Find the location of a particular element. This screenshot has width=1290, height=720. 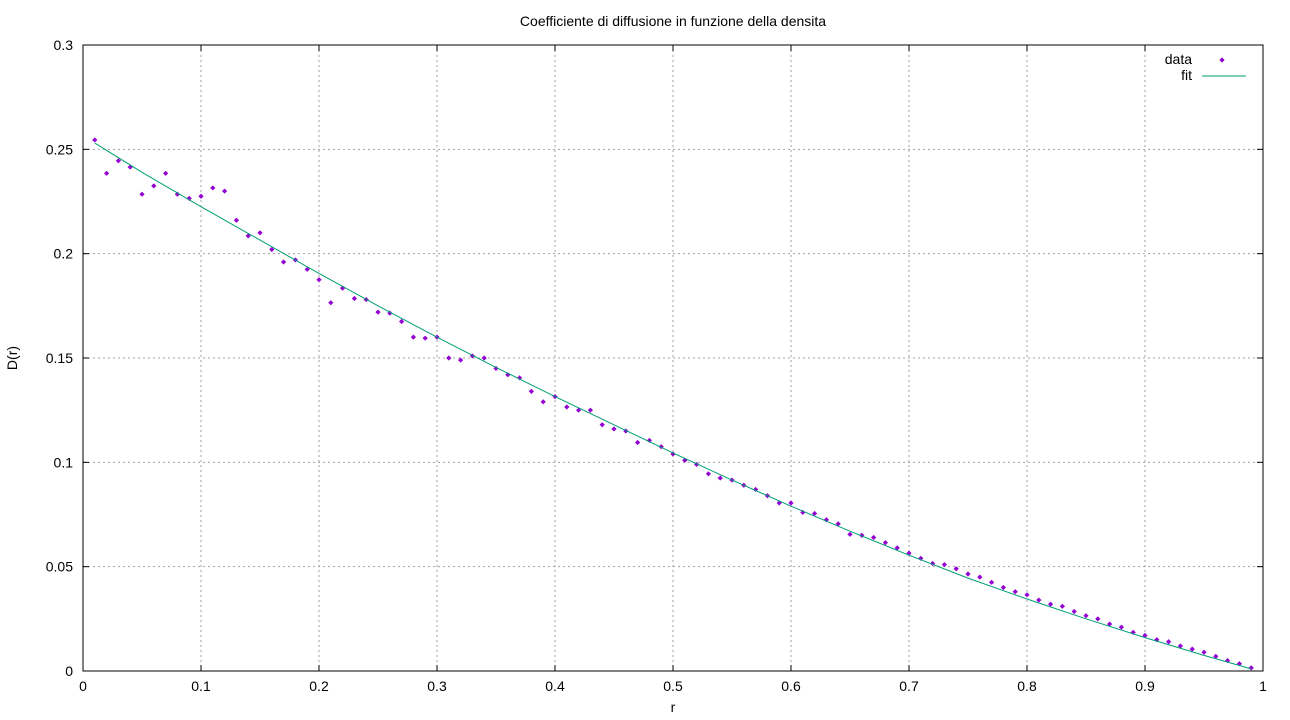

y-tick-label: 0.1 is located at coordinates (64, 462).